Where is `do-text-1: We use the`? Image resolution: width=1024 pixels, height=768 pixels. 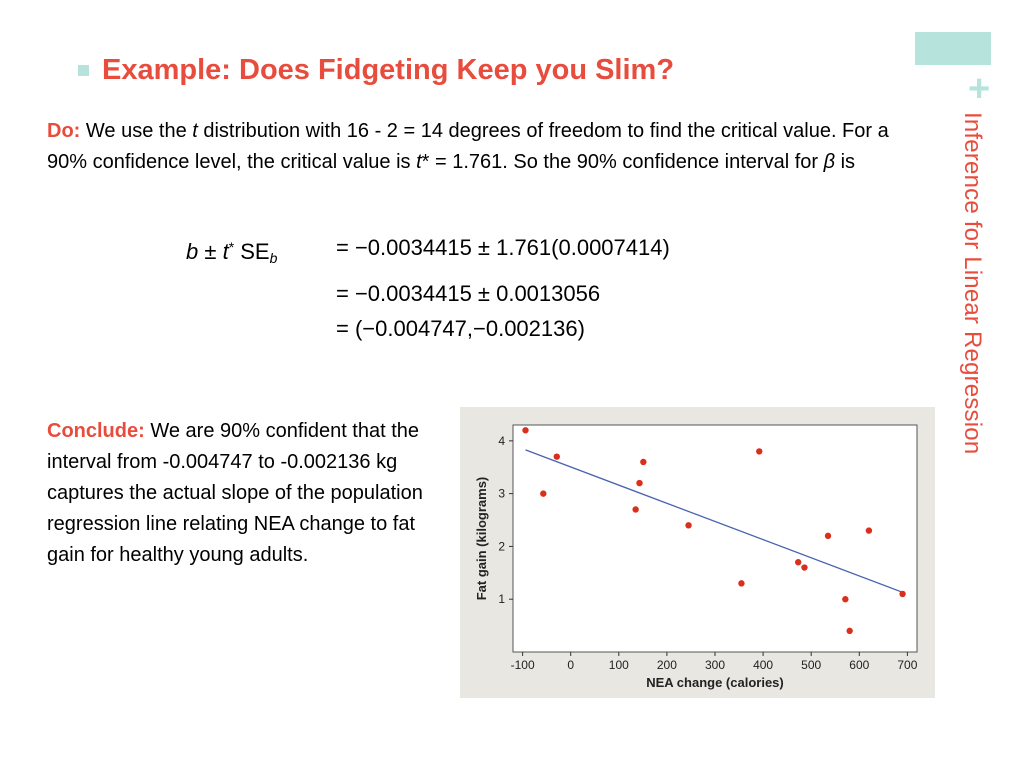
do-text-1: We use the is located at coordinates (136, 131).